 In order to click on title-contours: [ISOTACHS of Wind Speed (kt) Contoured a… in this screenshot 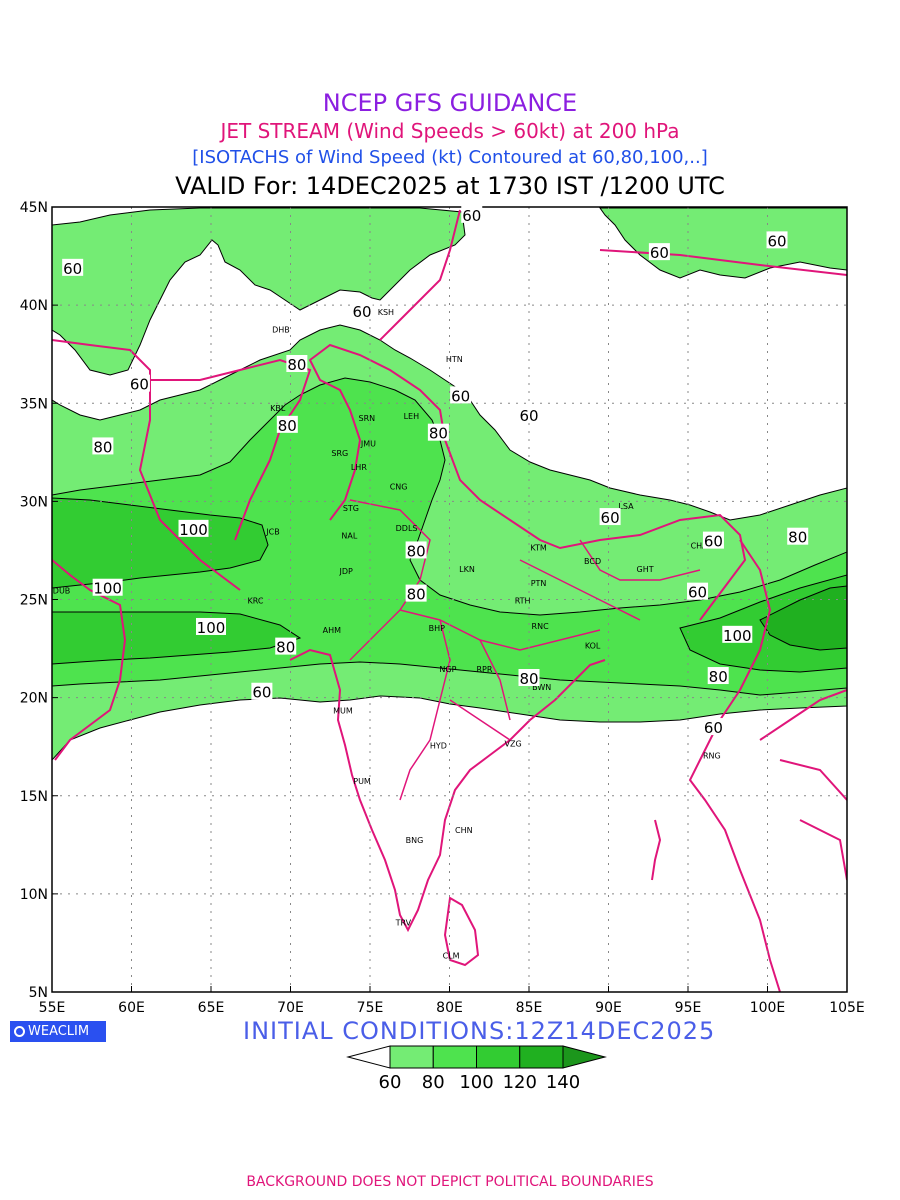, I will do `click(450, 157)`.